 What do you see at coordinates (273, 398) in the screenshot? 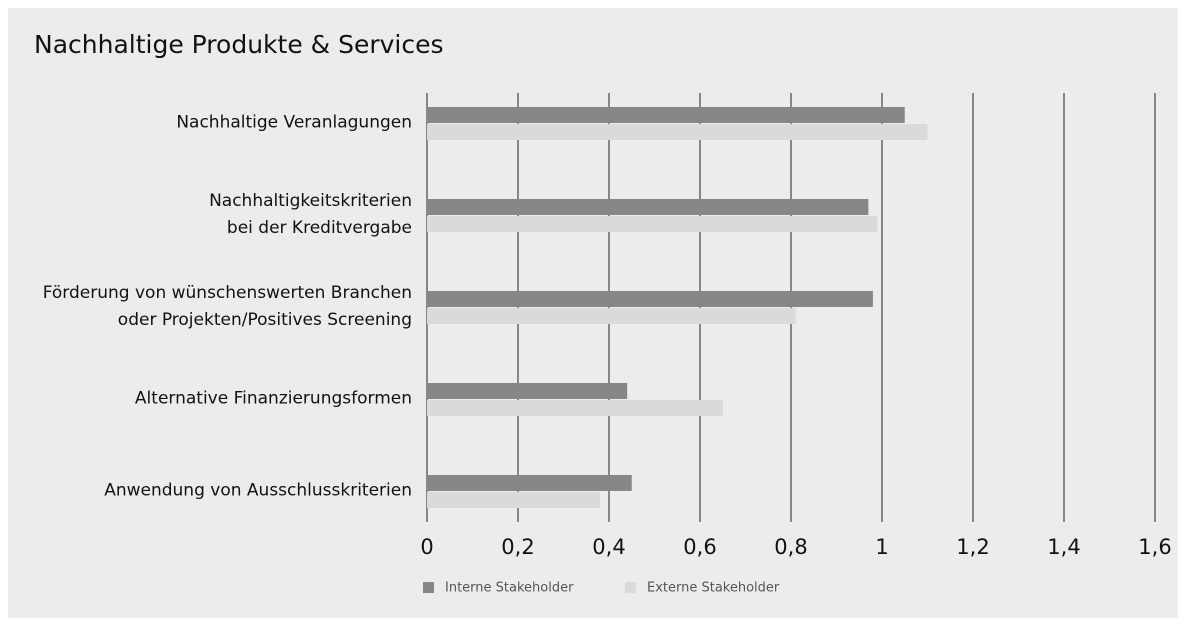
I see `category-label: Alternative Finanzierungsformen` at bounding box center [273, 398].